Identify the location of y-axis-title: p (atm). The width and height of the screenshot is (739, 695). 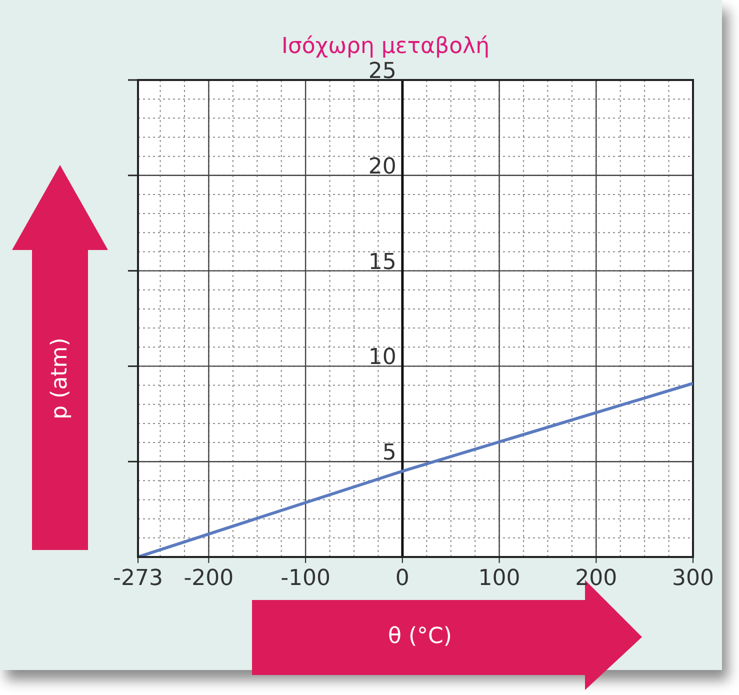
(60, 379).